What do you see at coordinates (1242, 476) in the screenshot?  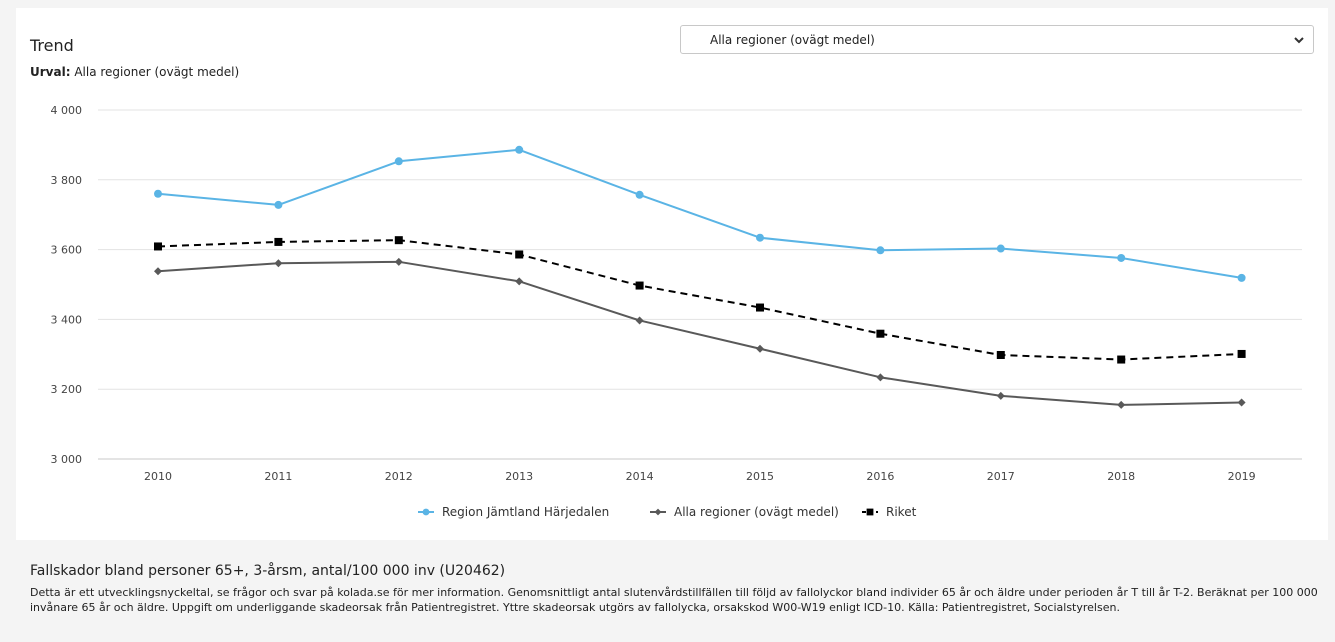 I see `x-tick-label: 2019` at bounding box center [1242, 476].